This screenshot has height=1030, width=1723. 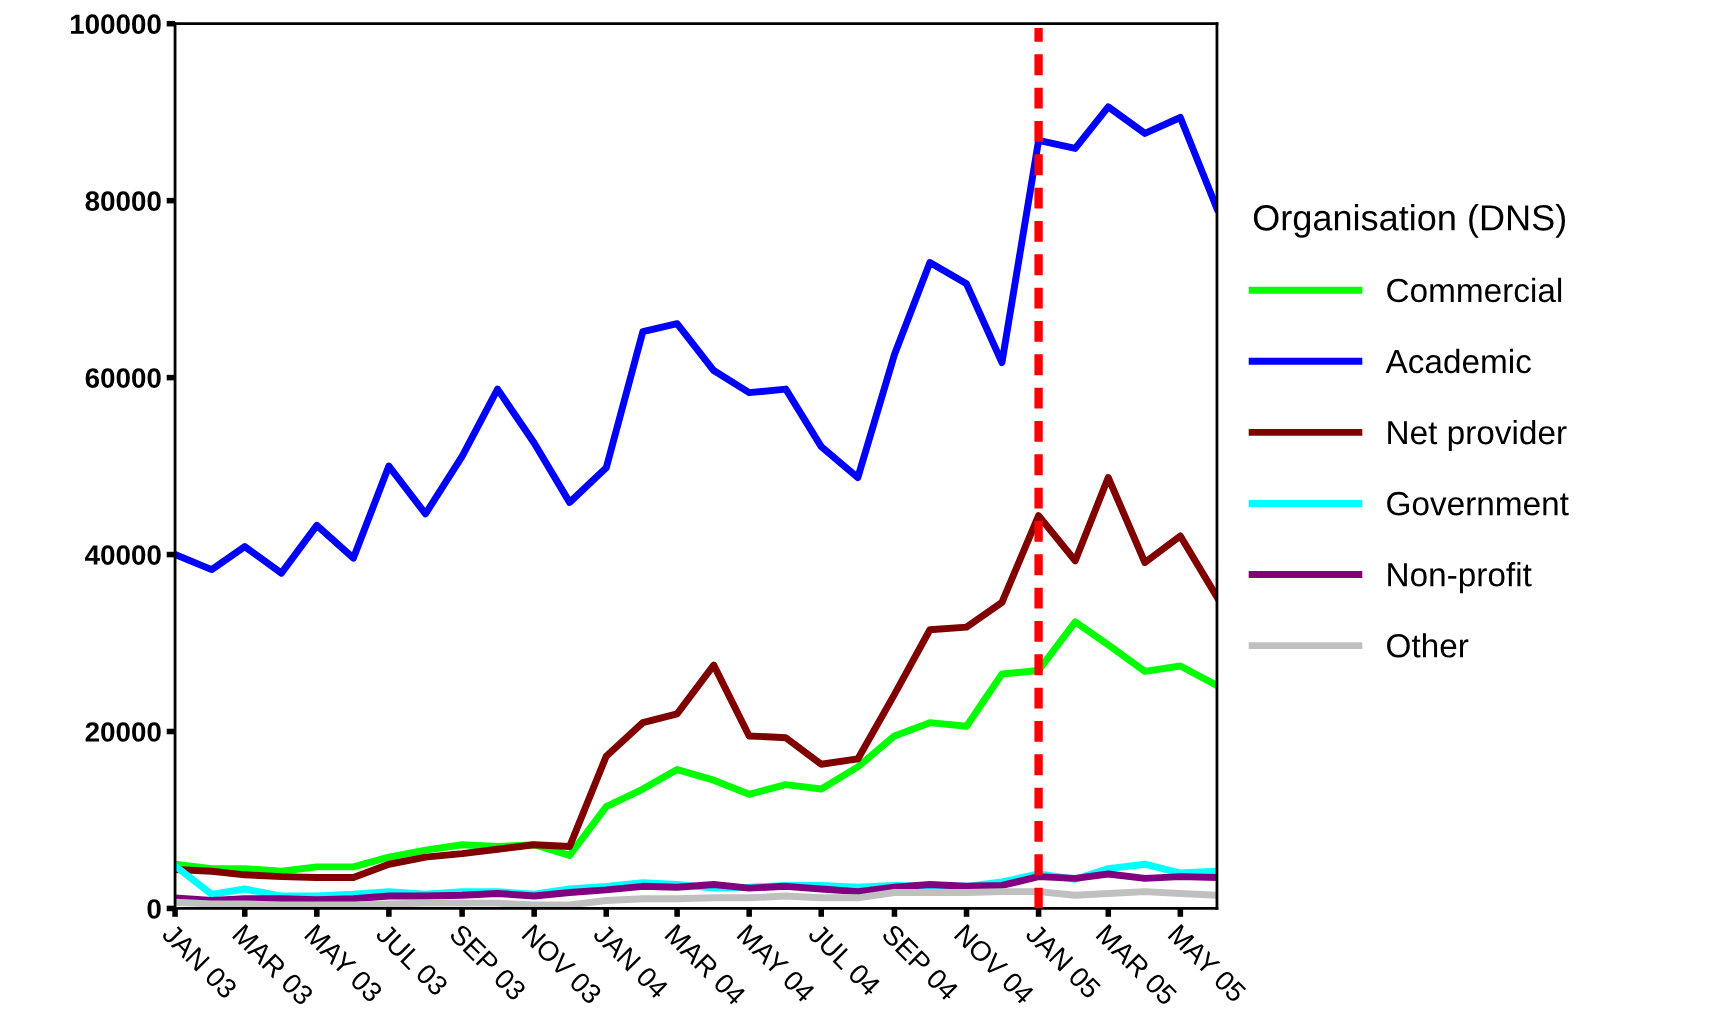 I want to click on legend-title: Organisation (DNS), so click(x=1409, y=221).